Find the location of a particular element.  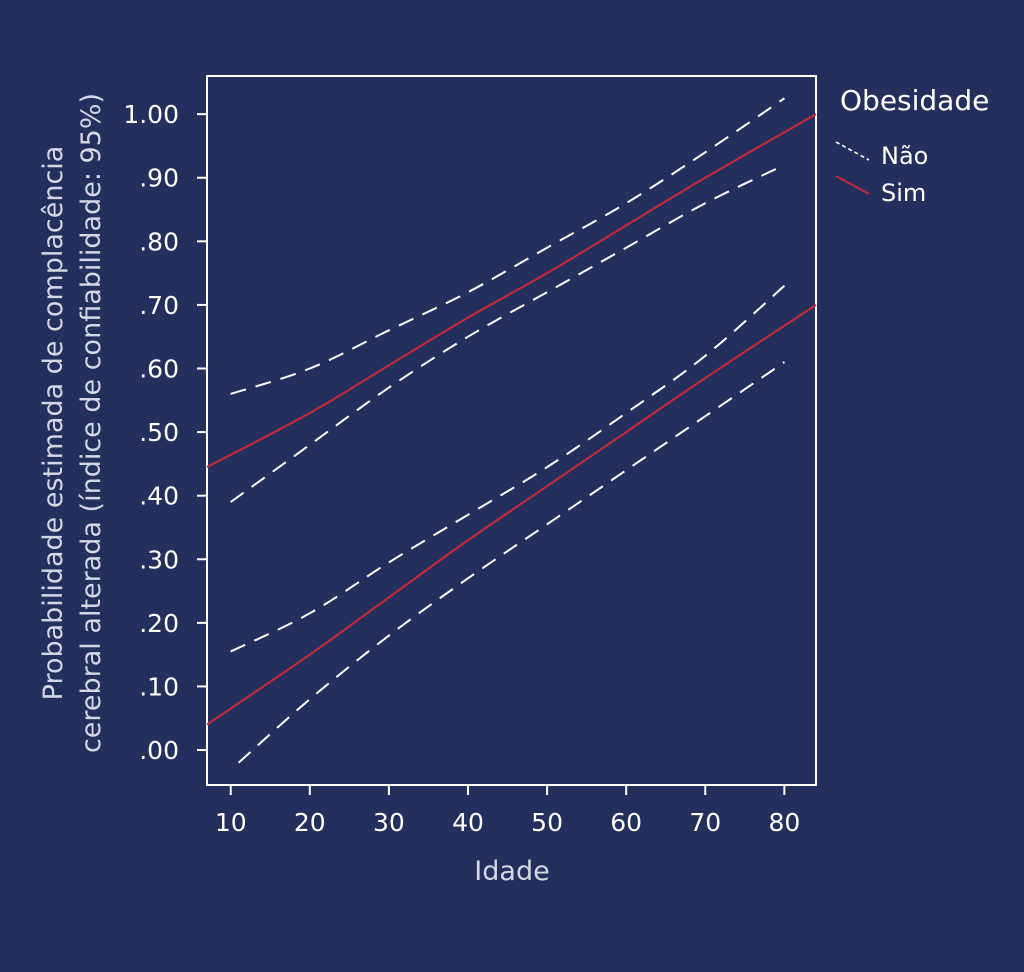

x-tick-label: 40 is located at coordinates (468, 822).